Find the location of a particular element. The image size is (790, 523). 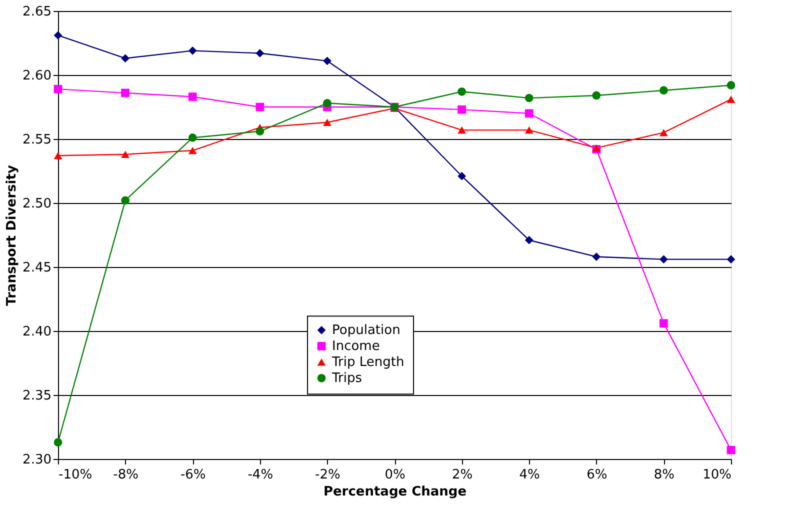

x-tick-label: 6% is located at coordinates (597, 475).